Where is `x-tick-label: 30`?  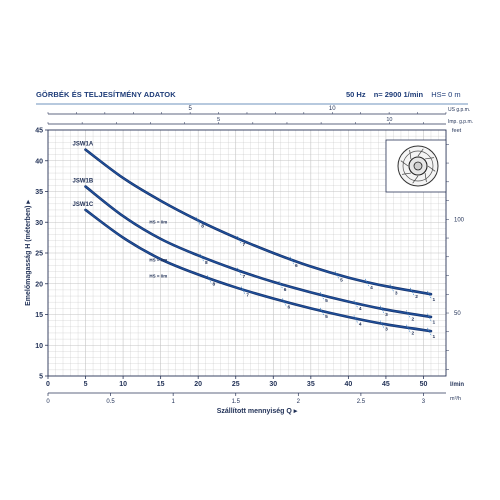
x-tick-label: 30 is located at coordinates (273, 384).